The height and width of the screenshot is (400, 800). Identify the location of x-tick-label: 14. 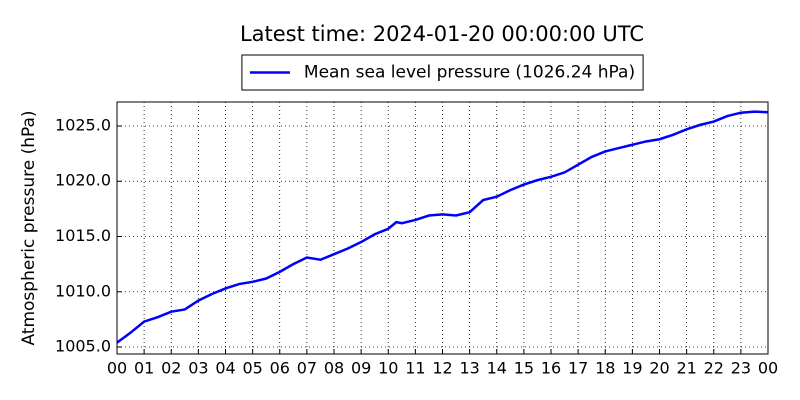
(497, 368).